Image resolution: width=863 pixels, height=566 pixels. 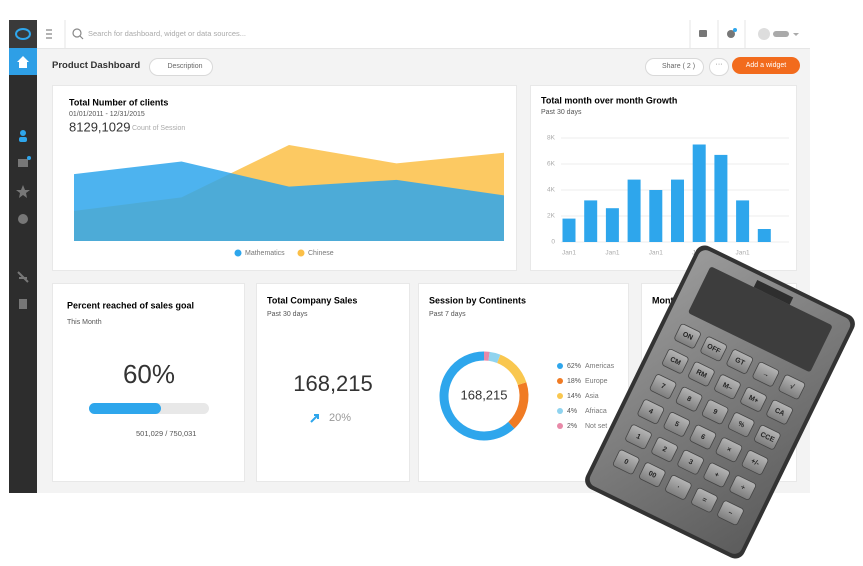 I want to click on add-widget-label: Add a widget, so click(x=766, y=65).